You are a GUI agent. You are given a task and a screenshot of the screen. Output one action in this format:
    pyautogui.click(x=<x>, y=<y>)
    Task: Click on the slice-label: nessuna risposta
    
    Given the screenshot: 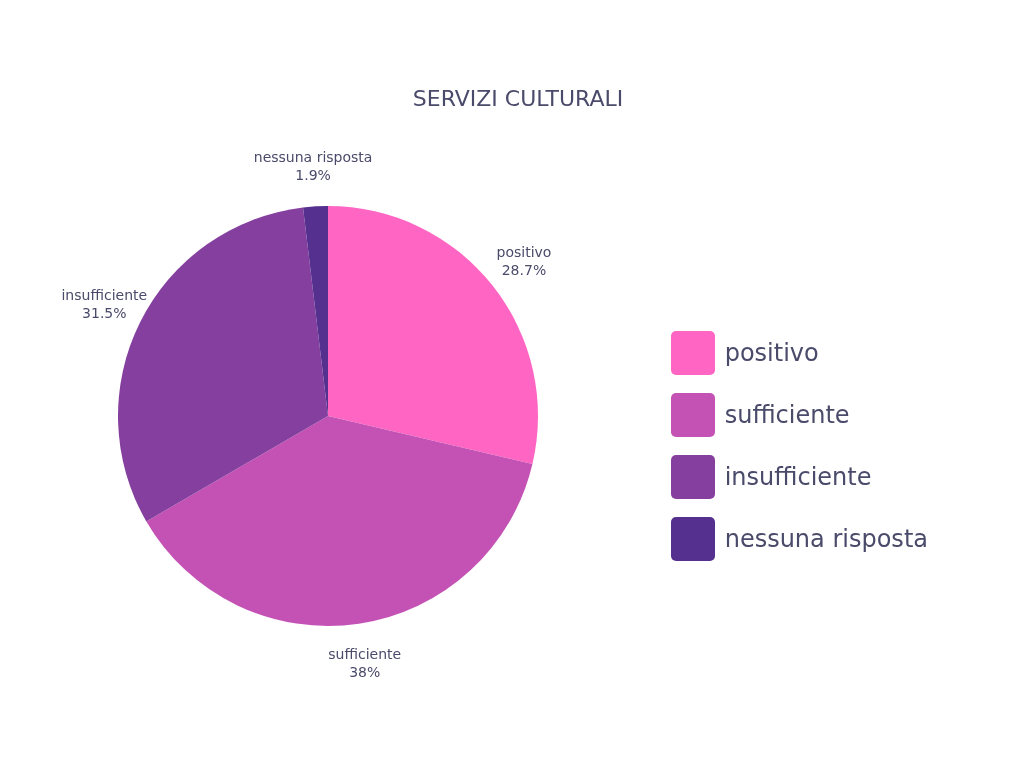 What is the action you would take?
    pyautogui.click(x=313, y=157)
    